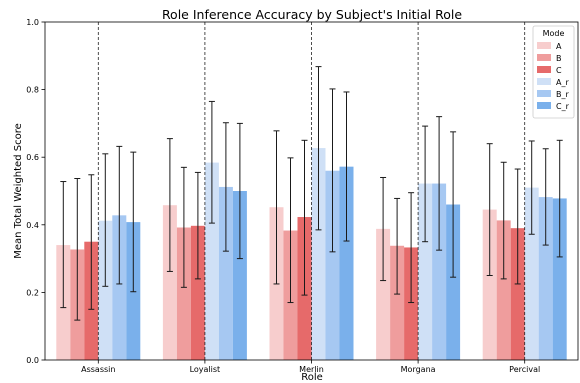 Image resolution: width=580 pixels, height=383 pixels. What do you see at coordinates (563, 106) in the screenshot?
I see `legend-label-c_r: C_r` at bounding box center [563, 106].